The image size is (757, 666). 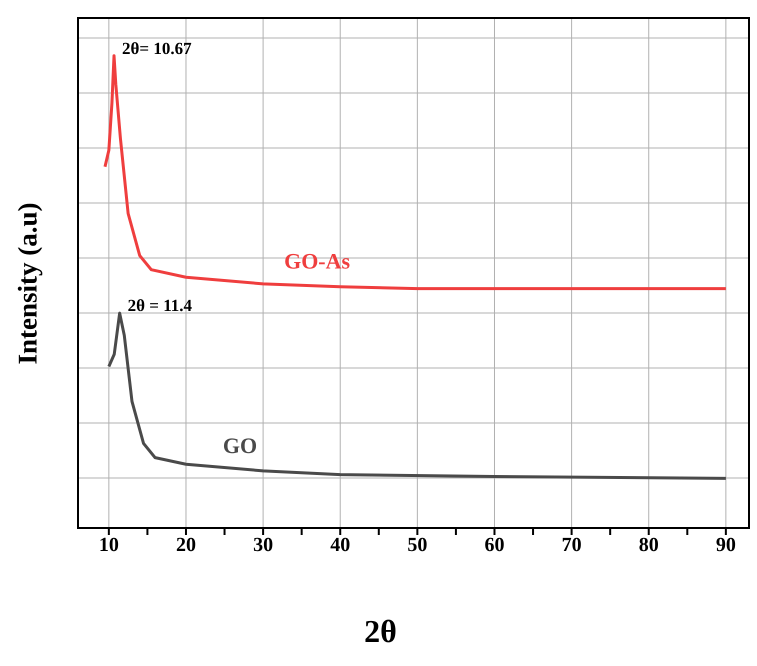 What do you see at coordinates (572, 545) in the screenshot?
I see `x-tick-label: 70` at bounding box center [572, 545].